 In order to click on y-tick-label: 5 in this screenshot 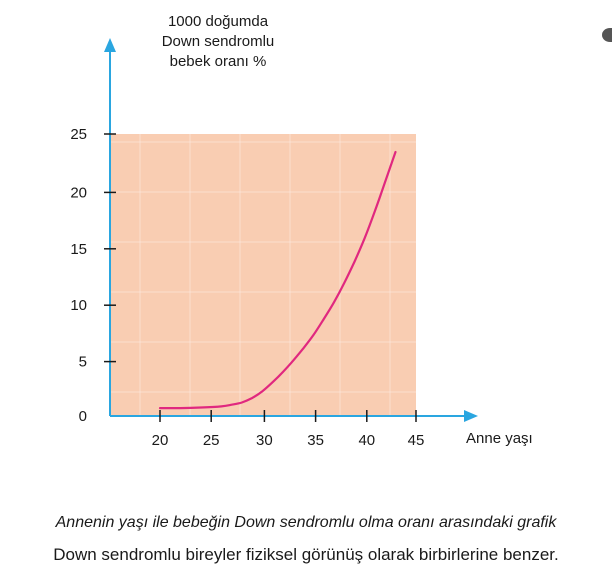, I will do `click(83, 362)`.